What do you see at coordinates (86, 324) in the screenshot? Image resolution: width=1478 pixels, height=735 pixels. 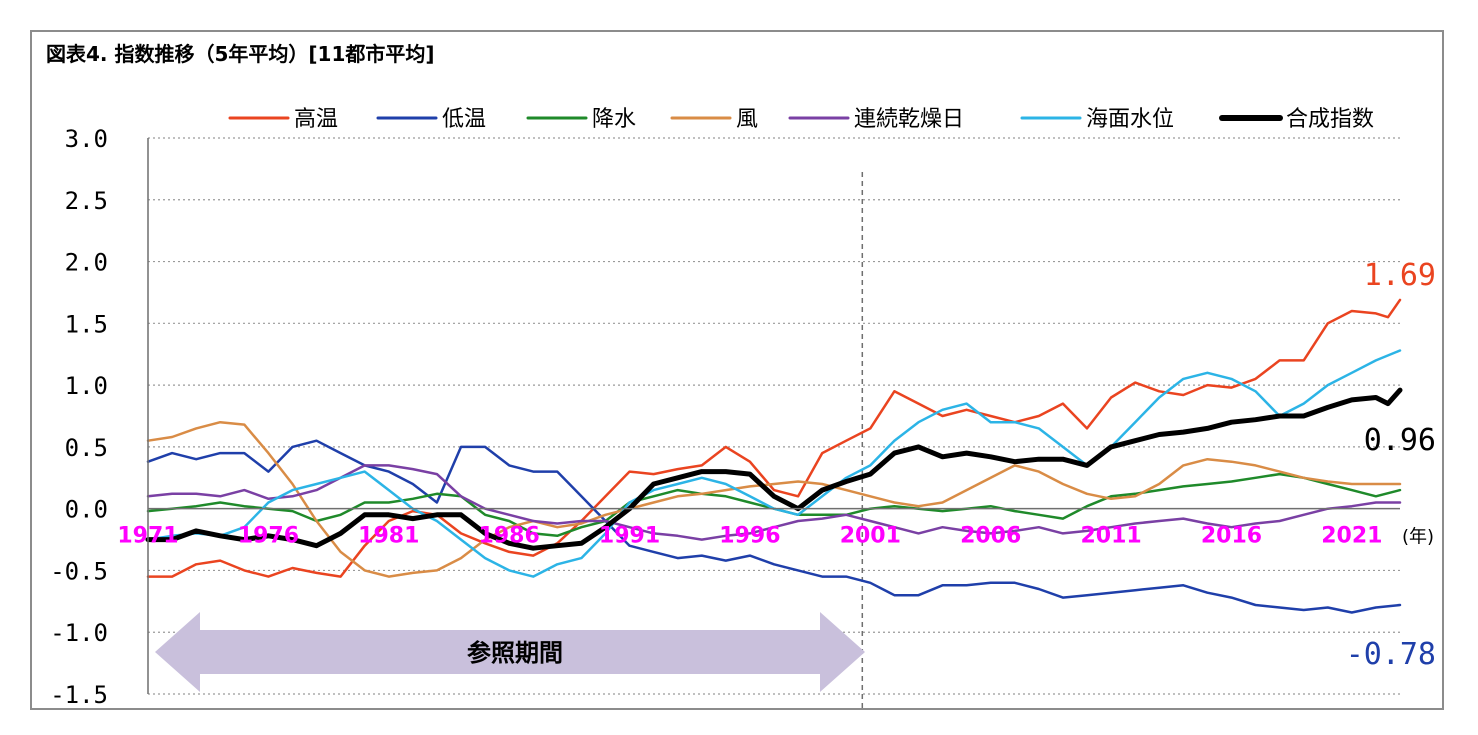 I see `y-tick-label: 1.5` at bounding box center [86, 324].